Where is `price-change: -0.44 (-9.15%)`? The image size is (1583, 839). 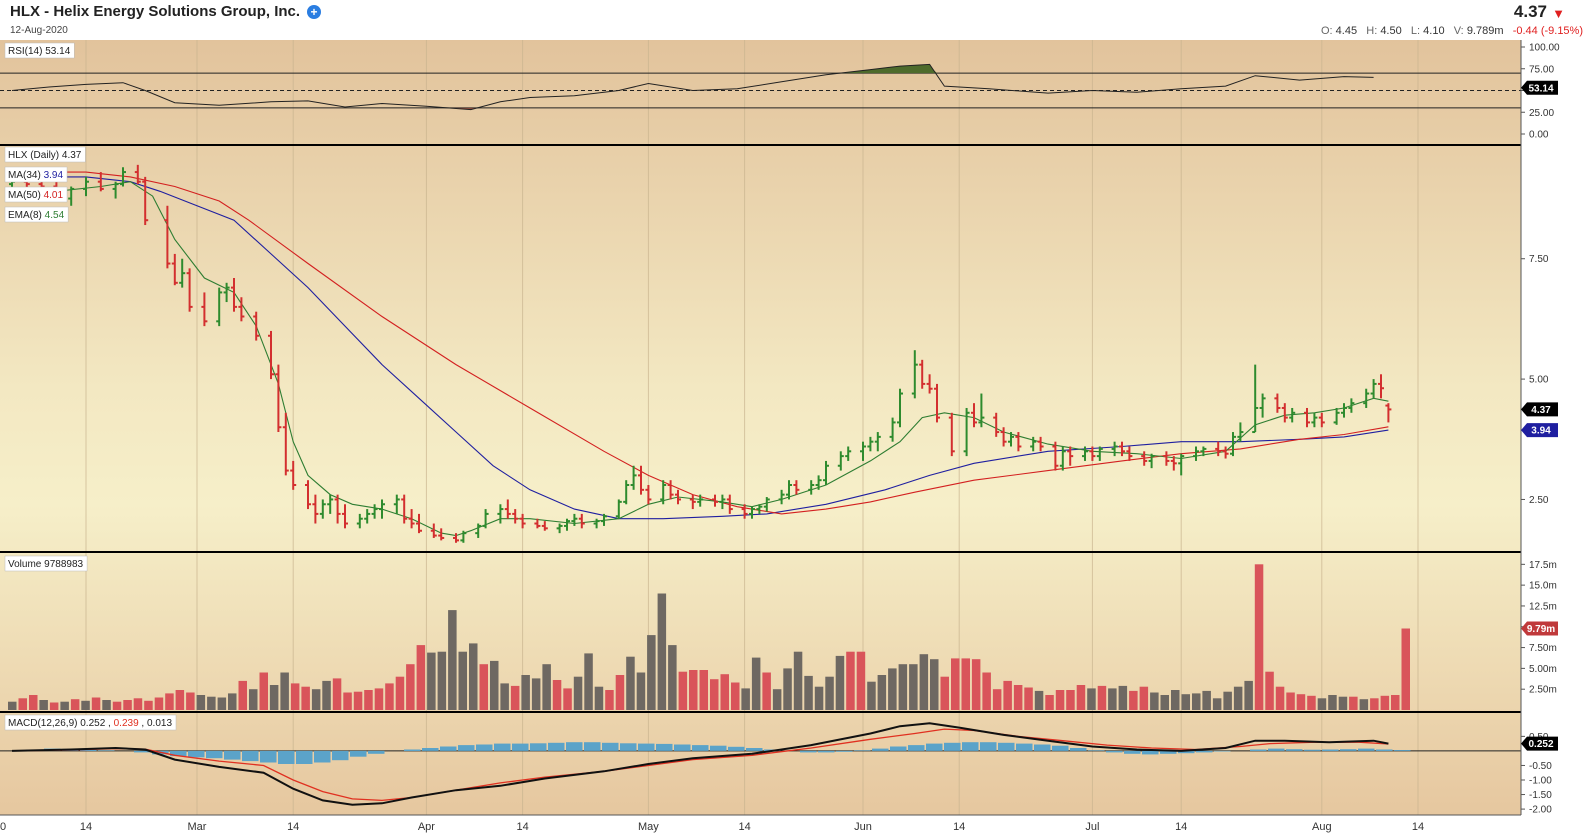 price-change: -0.44 (-9.15%) is located at coordinates (1547, 31).